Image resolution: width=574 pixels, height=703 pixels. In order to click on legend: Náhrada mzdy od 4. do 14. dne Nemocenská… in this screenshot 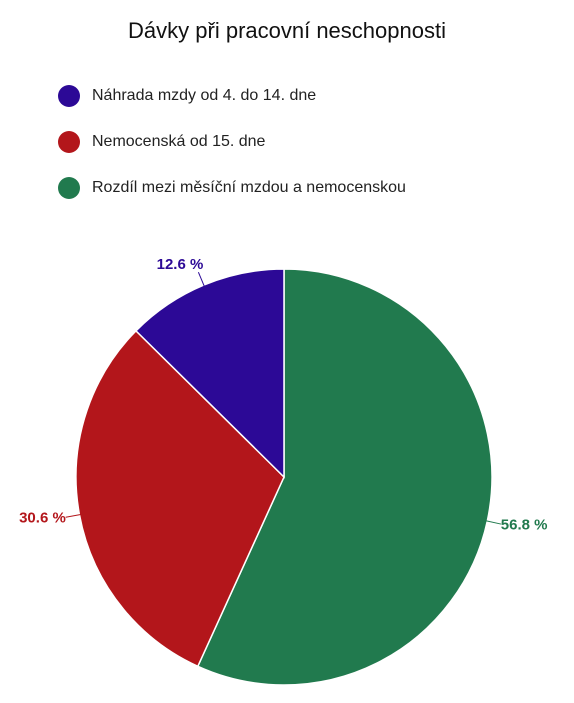, I will do `click(232, 153)`.